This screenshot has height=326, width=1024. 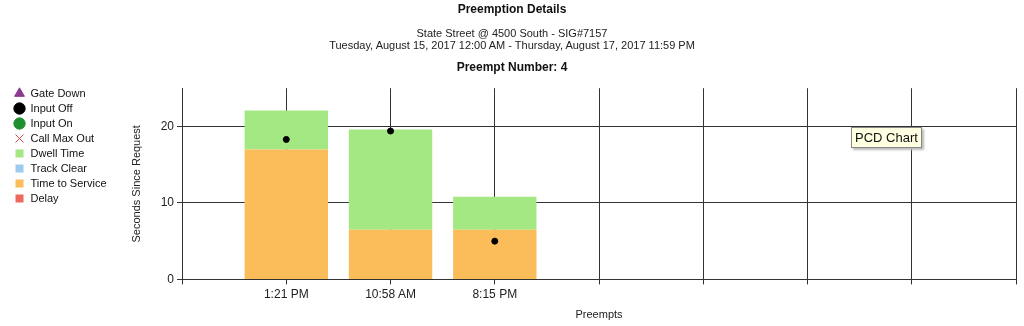 I want to click on legend-label: Dwell Time, so click(x=57, y=152).